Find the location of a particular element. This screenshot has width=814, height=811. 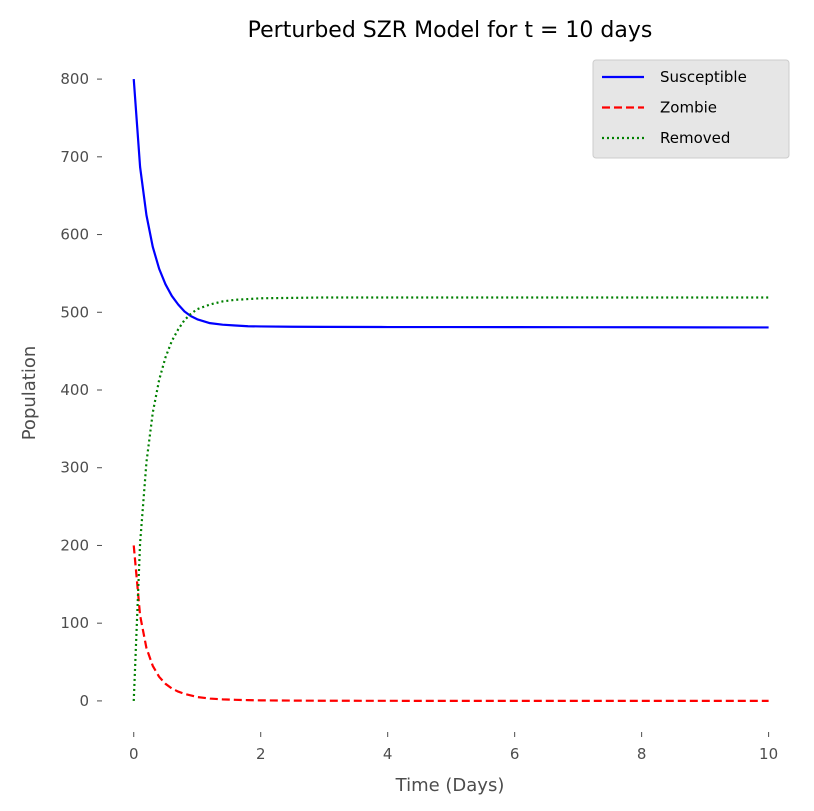

y-tick-label: 400 is located at coordinates (74, 390).